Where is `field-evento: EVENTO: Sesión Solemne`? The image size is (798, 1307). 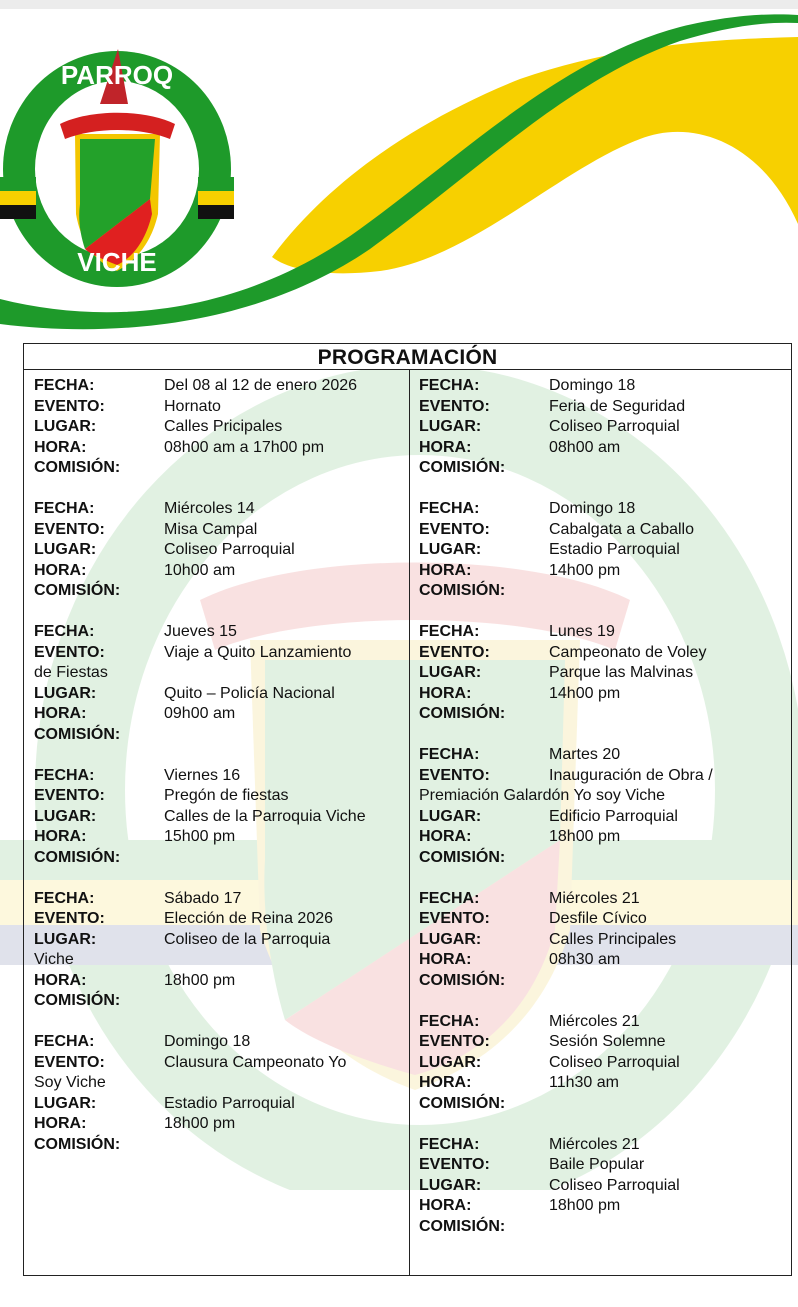 field-evento: EVENTO: Sesión Solemne is located at coordinates (600, 1042).